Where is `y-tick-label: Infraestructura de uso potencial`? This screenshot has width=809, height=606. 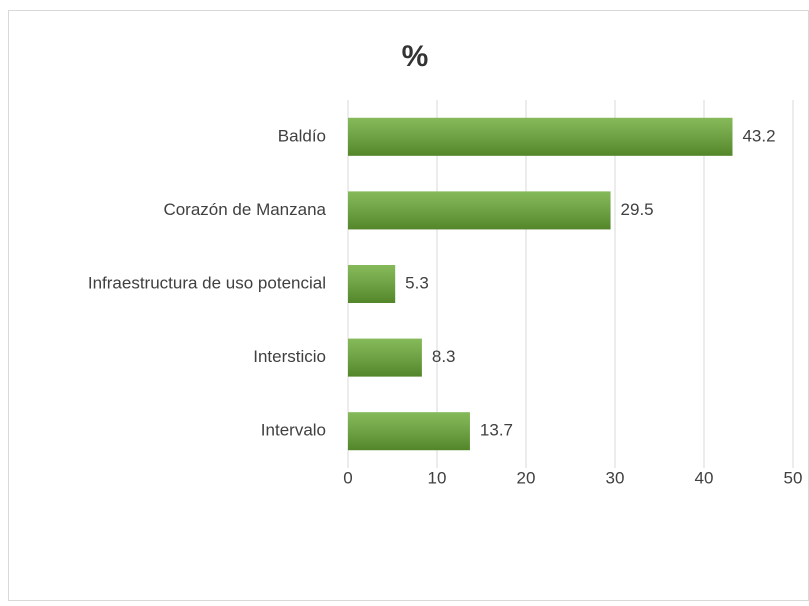
y-tick-label: Infraestructura de uso potencial is located at coordinates (207, 282).